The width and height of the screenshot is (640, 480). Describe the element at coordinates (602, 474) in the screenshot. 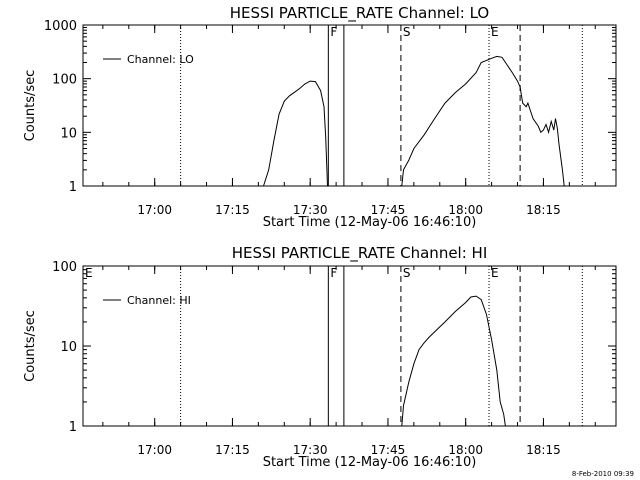

I see `plot-timestamp: 8-Feb-2010 09:39` at that location.